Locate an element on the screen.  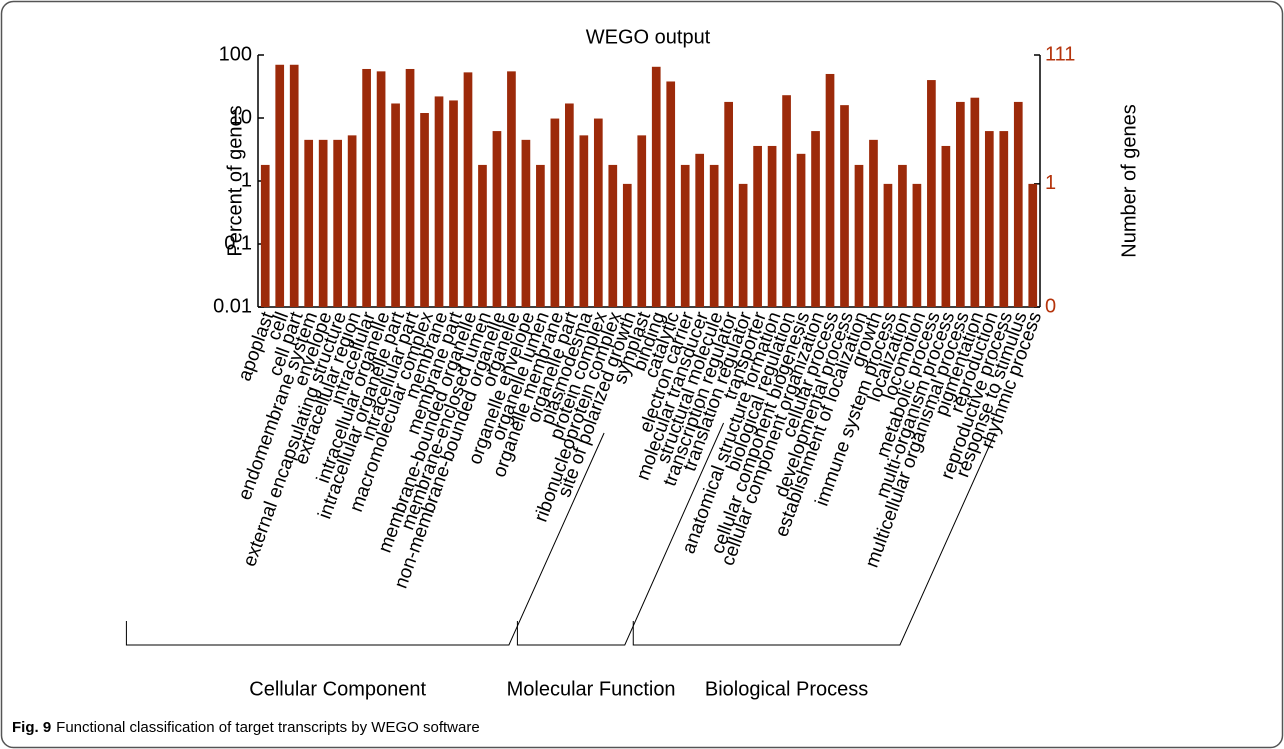
chart-title: WEGO output is located at coordinates (648, 37).